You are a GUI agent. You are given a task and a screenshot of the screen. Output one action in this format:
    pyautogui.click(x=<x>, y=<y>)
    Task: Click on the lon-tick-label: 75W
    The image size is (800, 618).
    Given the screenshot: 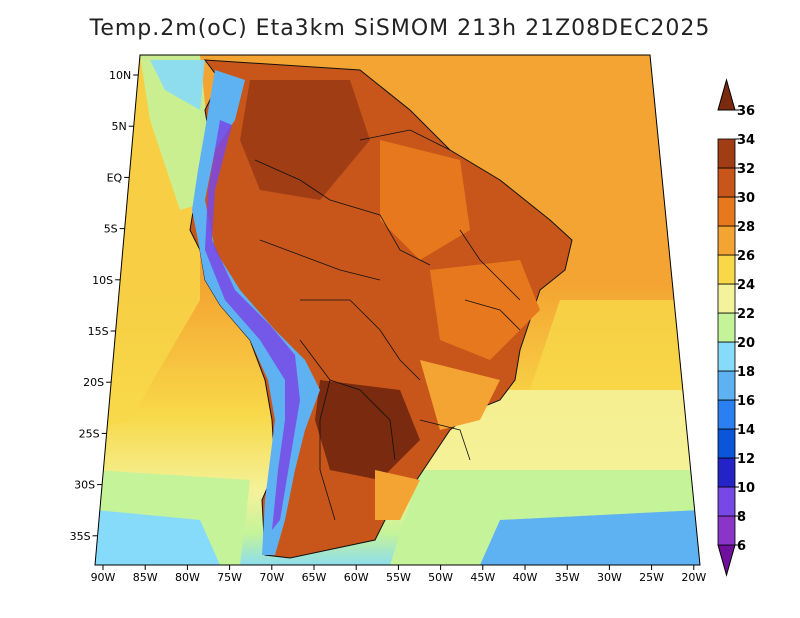 What is the action you would take?
    pyautogui.click(x=229, y=577)
    